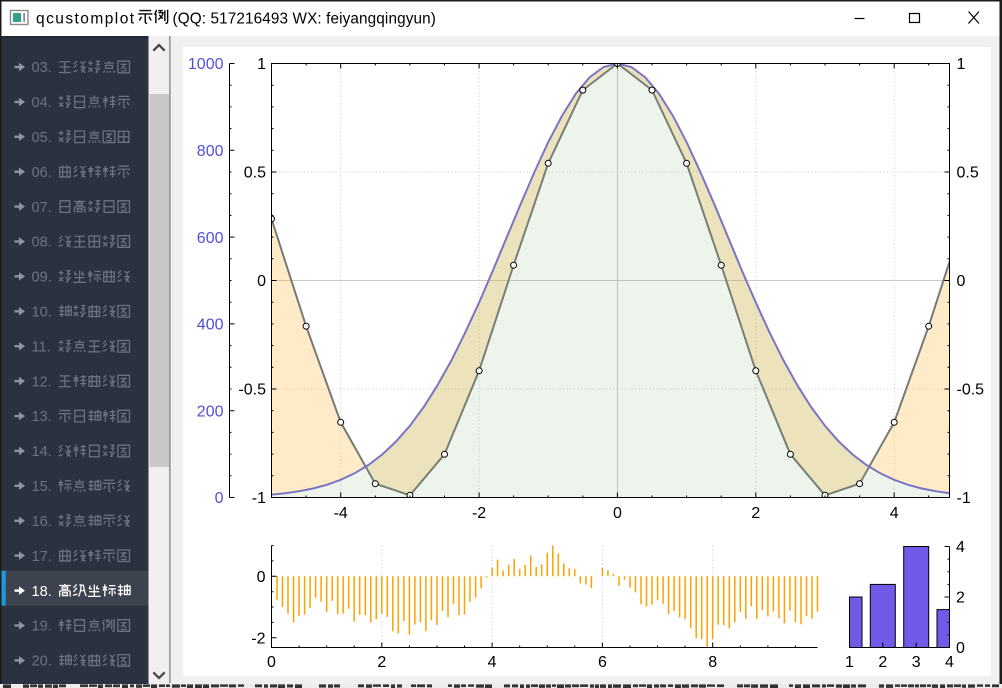  What do you see at coordinates (41, 347) in the screenshot?
I see `svg-text: 11.` at bounding box center [41, 347].